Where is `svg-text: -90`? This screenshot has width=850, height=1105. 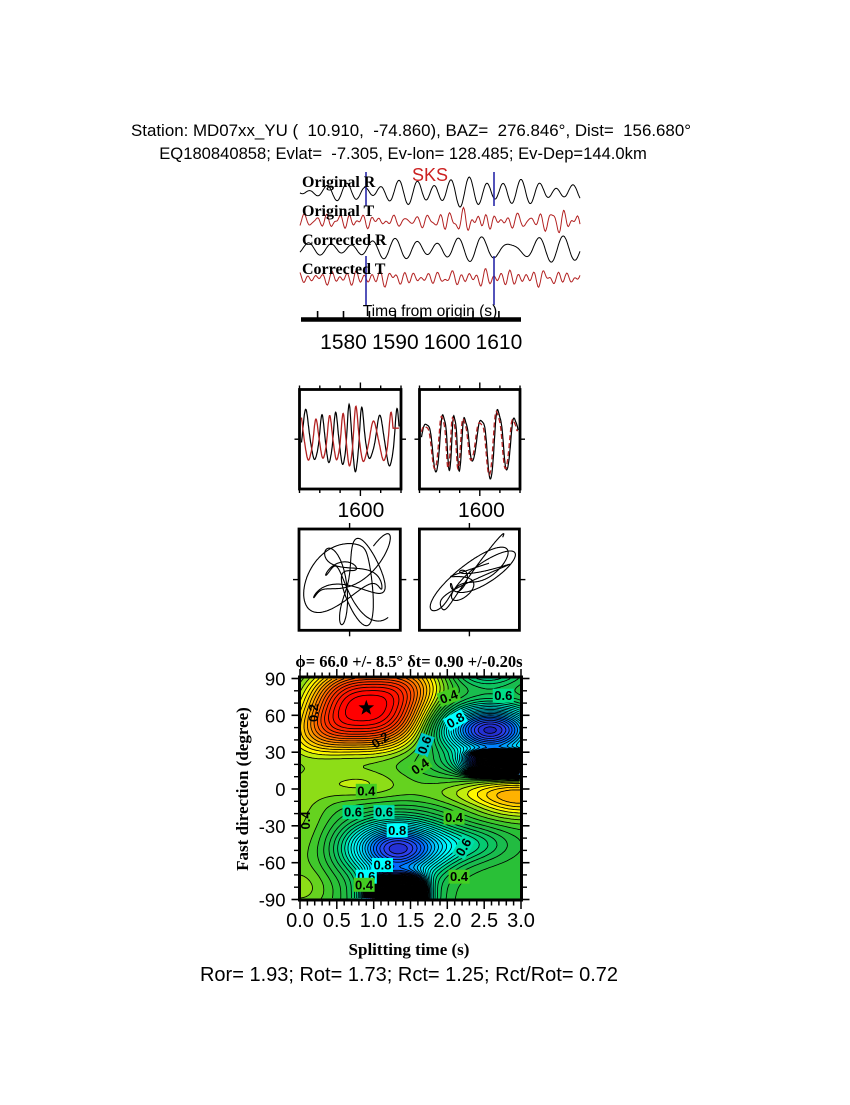
svg-text: -90 is located at coordinates (272, 900).